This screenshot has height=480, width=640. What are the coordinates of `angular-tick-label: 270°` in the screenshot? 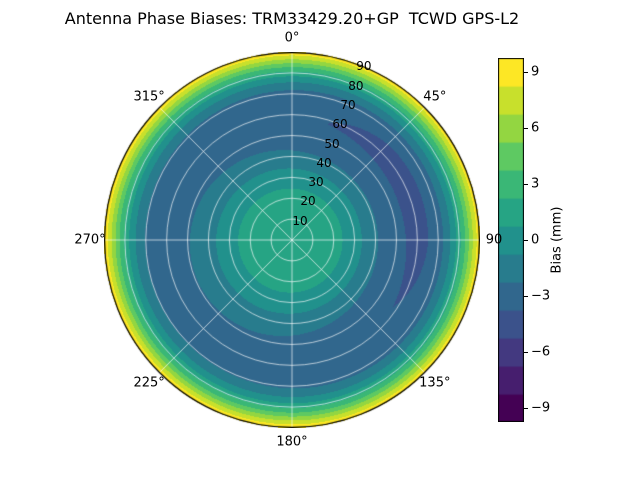 It's located at (90, 240).